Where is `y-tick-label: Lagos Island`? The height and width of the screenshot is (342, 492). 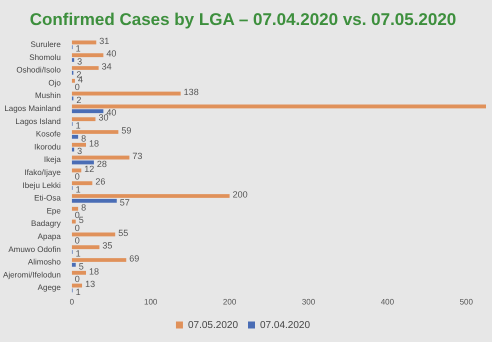
y-tick-label: Lagos Island is located at coordinates (38, 121).